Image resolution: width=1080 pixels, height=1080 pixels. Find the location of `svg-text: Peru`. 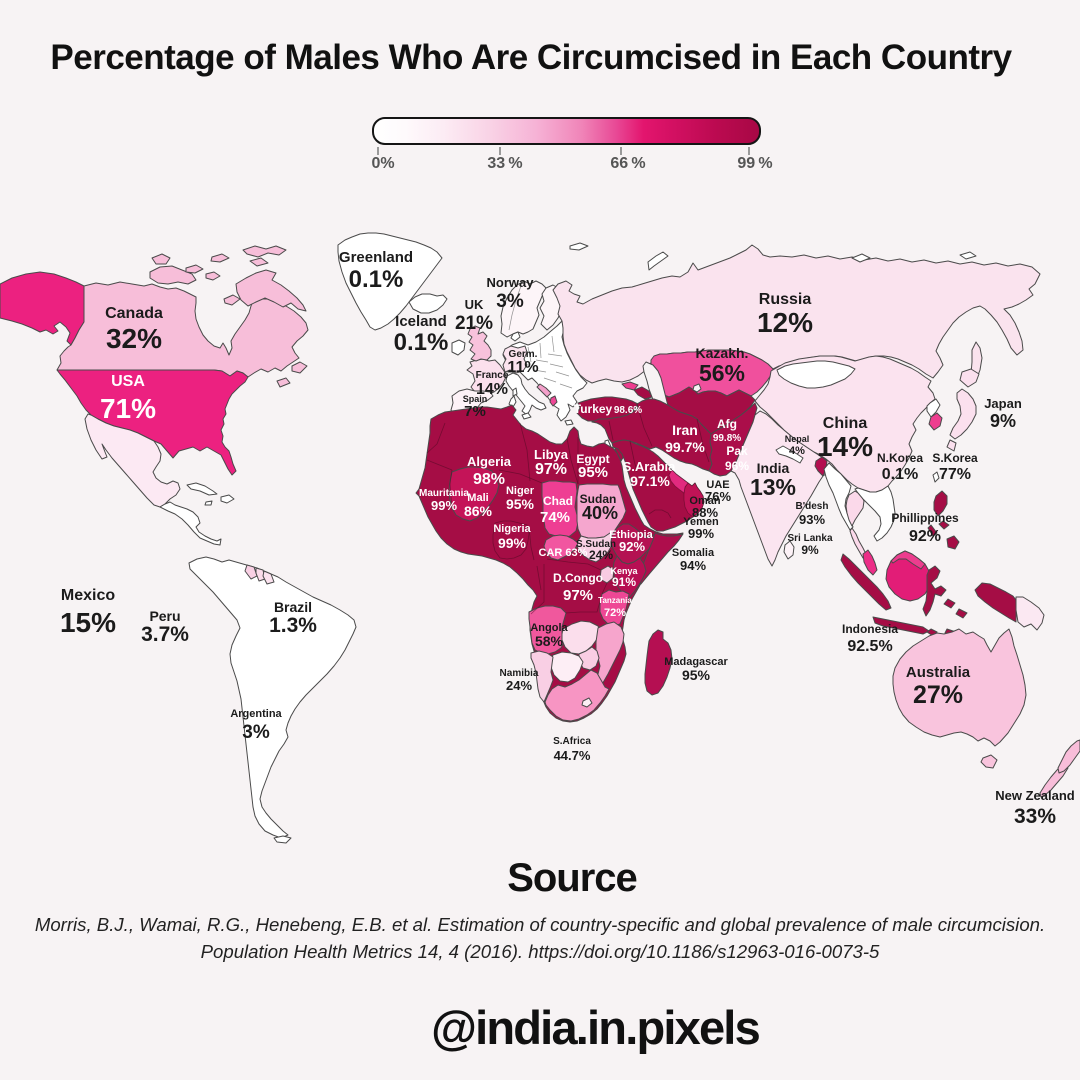

svg-text: Peru is located at coordinates (164, 616).